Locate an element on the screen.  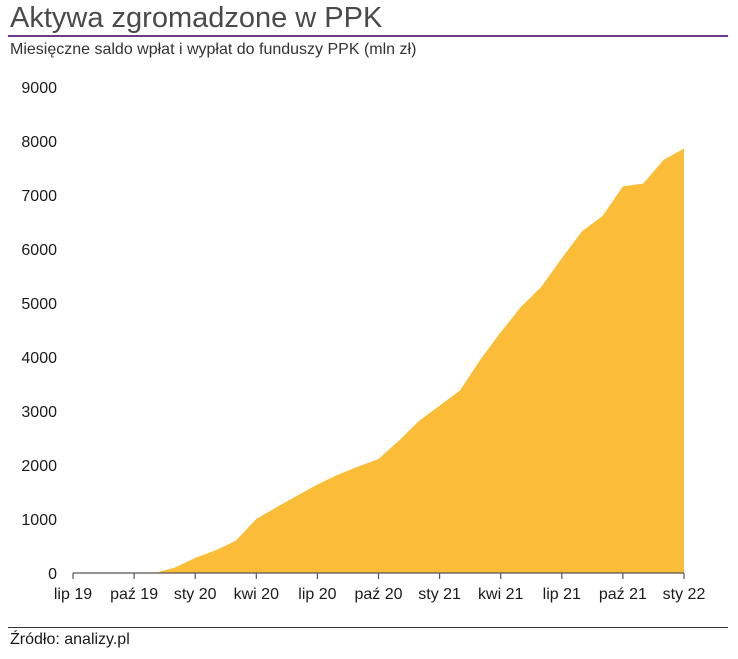
y-axis-tick-labels: 0 1000 2000 3000 4000 5000 6000 7000 8000 9000 is located at coordinates (39, 331).